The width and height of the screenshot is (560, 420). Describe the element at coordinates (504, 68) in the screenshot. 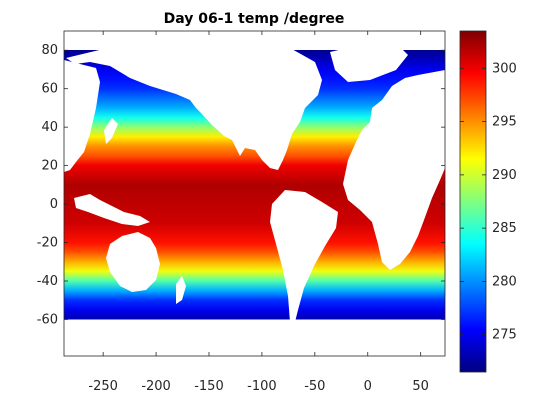

I see `colorbar-tick-label: 300` at that location.